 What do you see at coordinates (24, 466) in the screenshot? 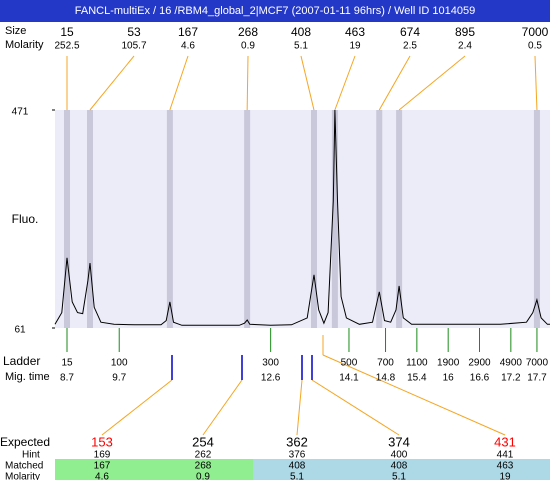
I see `matched-label: Matched` at bounding box center [24, 466].